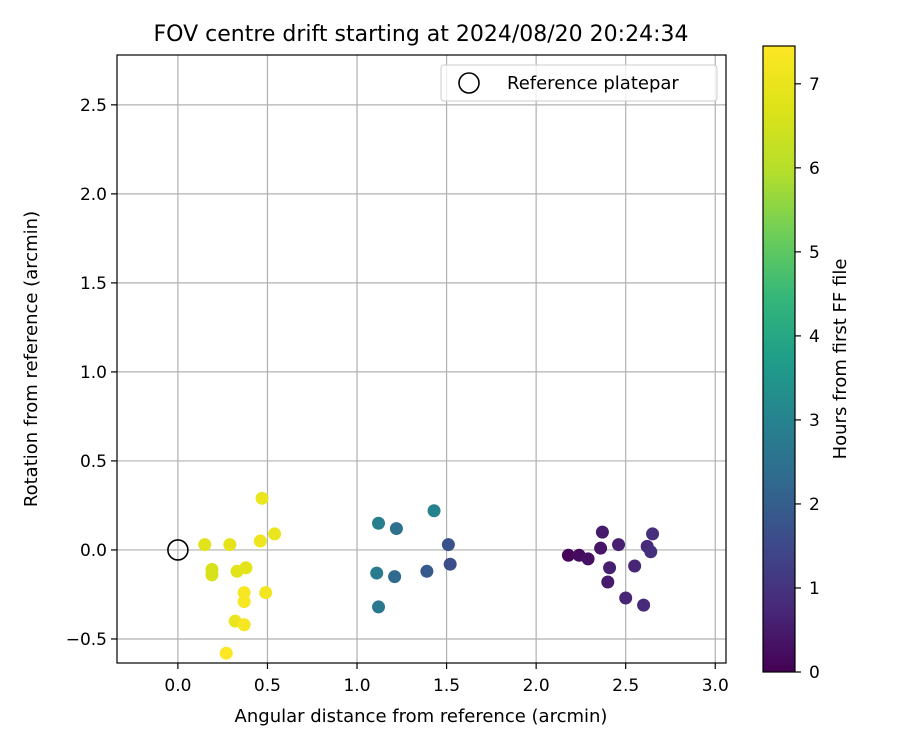  I want to click on x-tick-label: 1.5, so click(446, 686).